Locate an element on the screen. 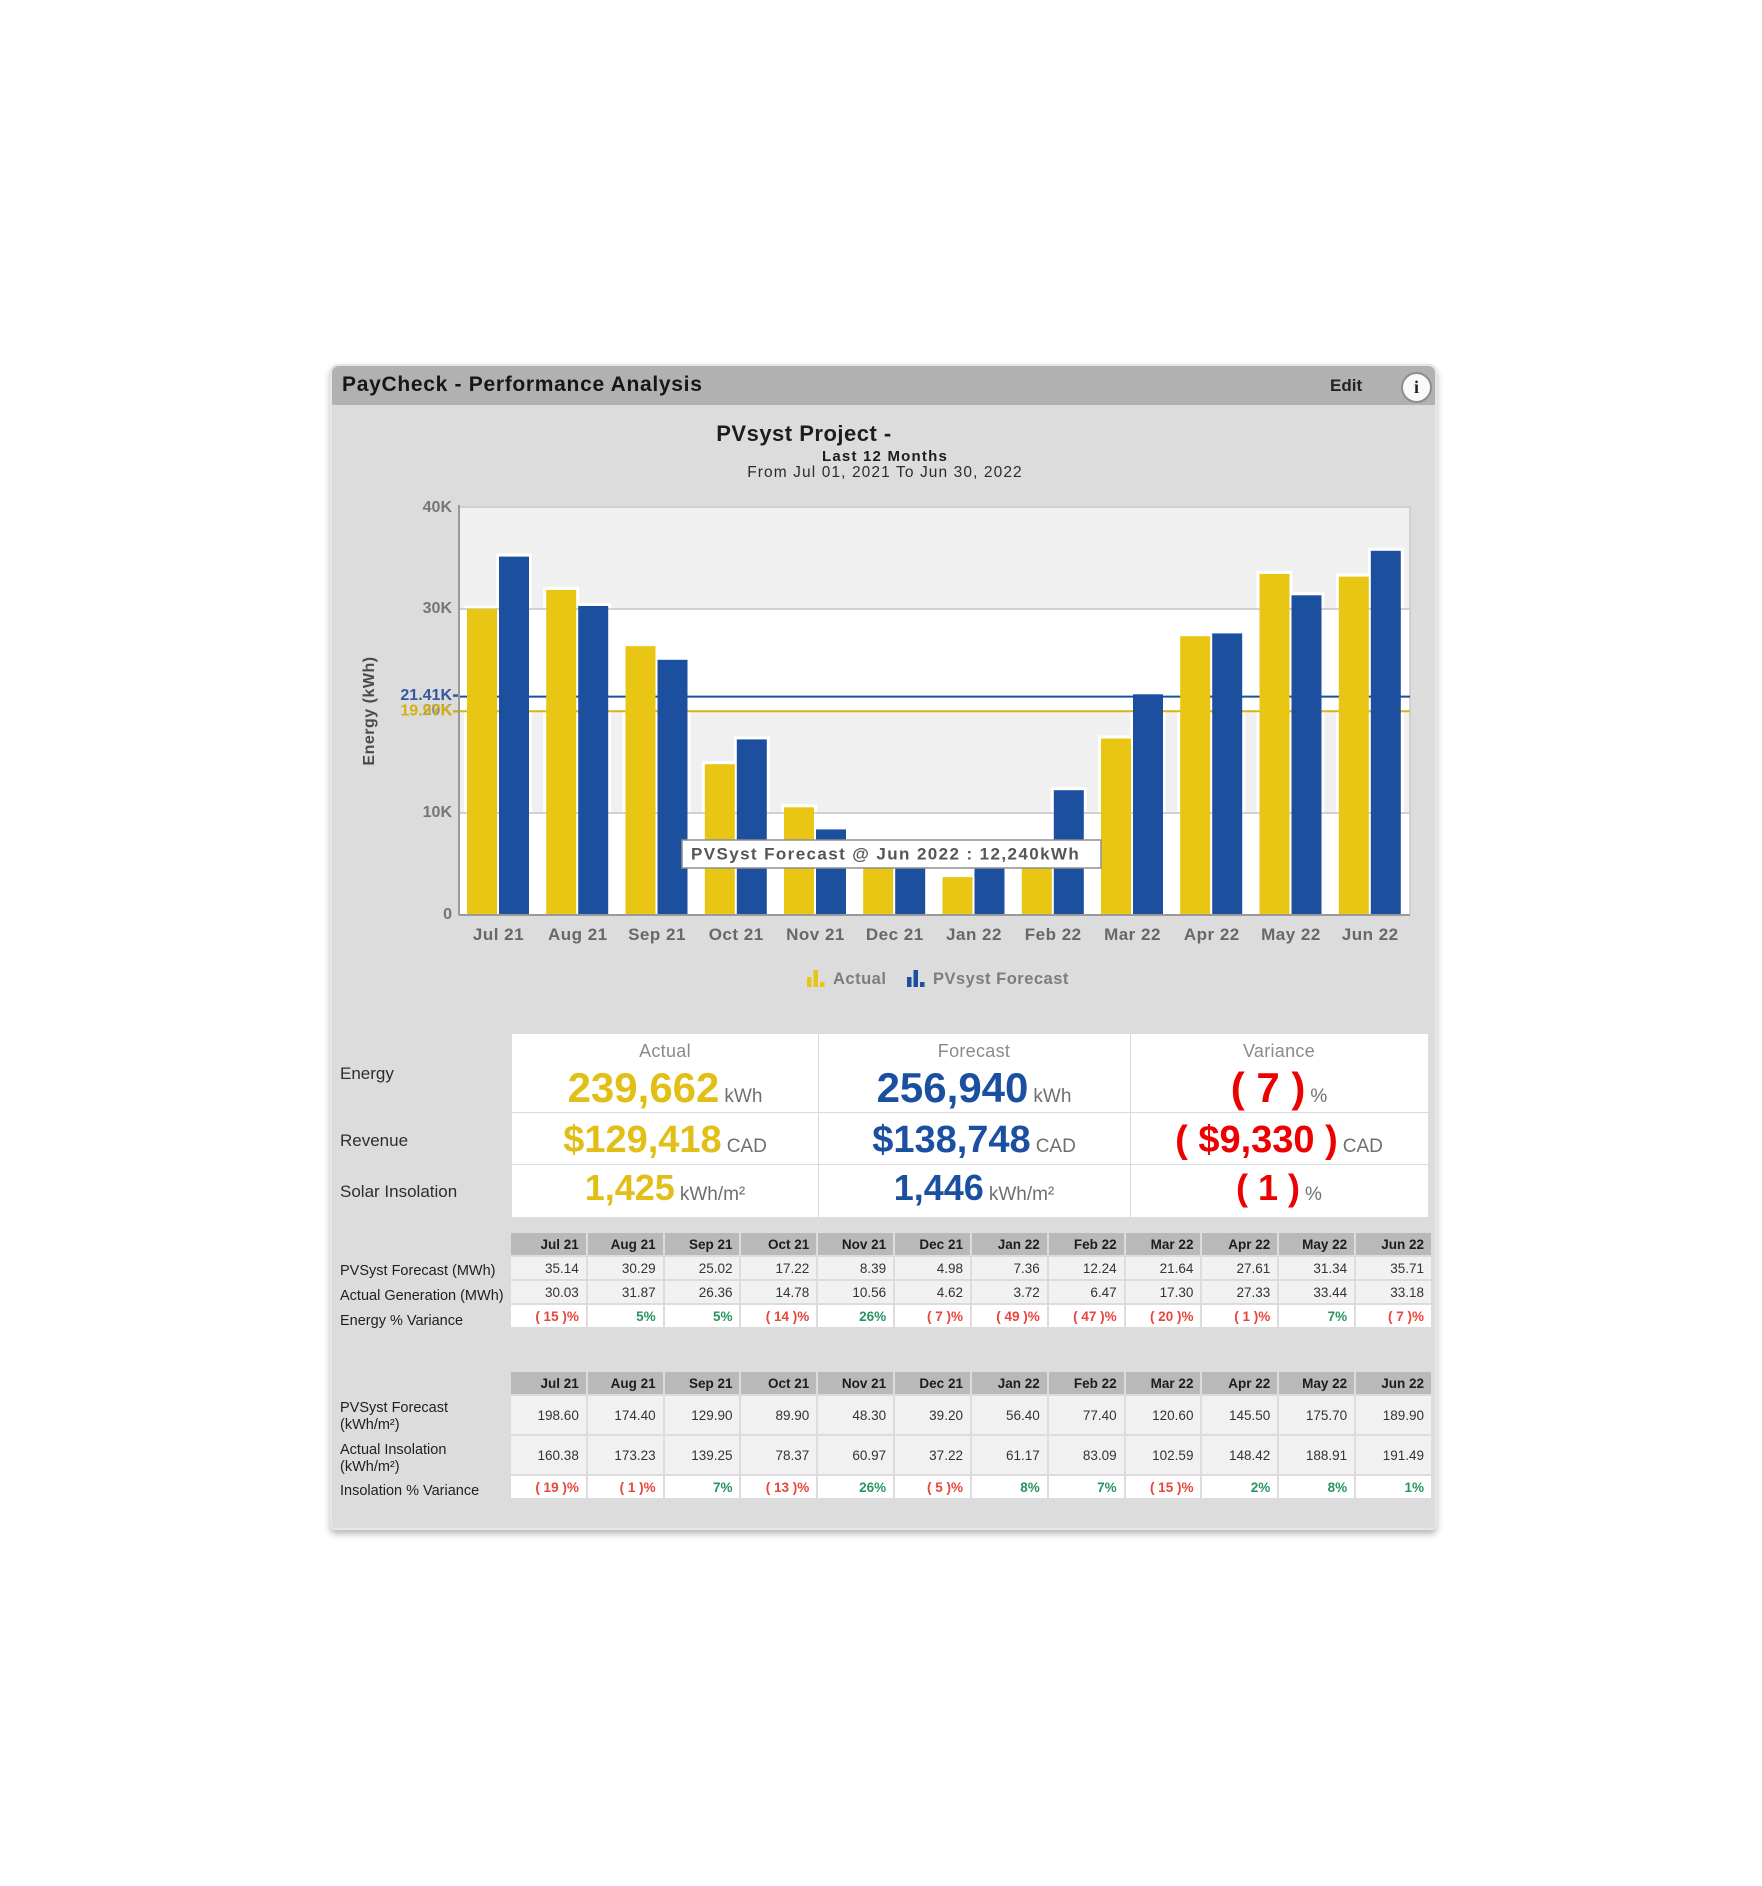 The height and width of the screenshot is (1886, 1762). svg-text: Energy (kWh) is located at coordinates (369, 710).